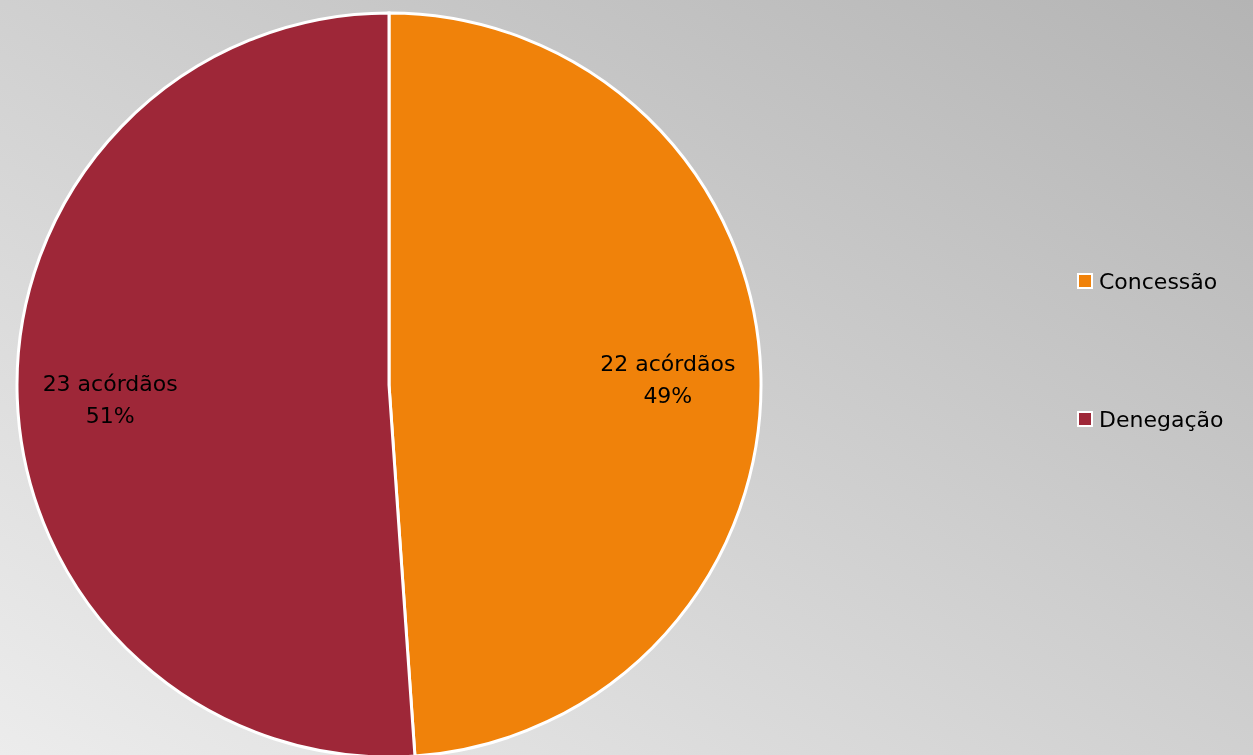  Describe the element at coordinates (1161, 419) in the screenshot. I see `legend-label: Denegação` at that location.